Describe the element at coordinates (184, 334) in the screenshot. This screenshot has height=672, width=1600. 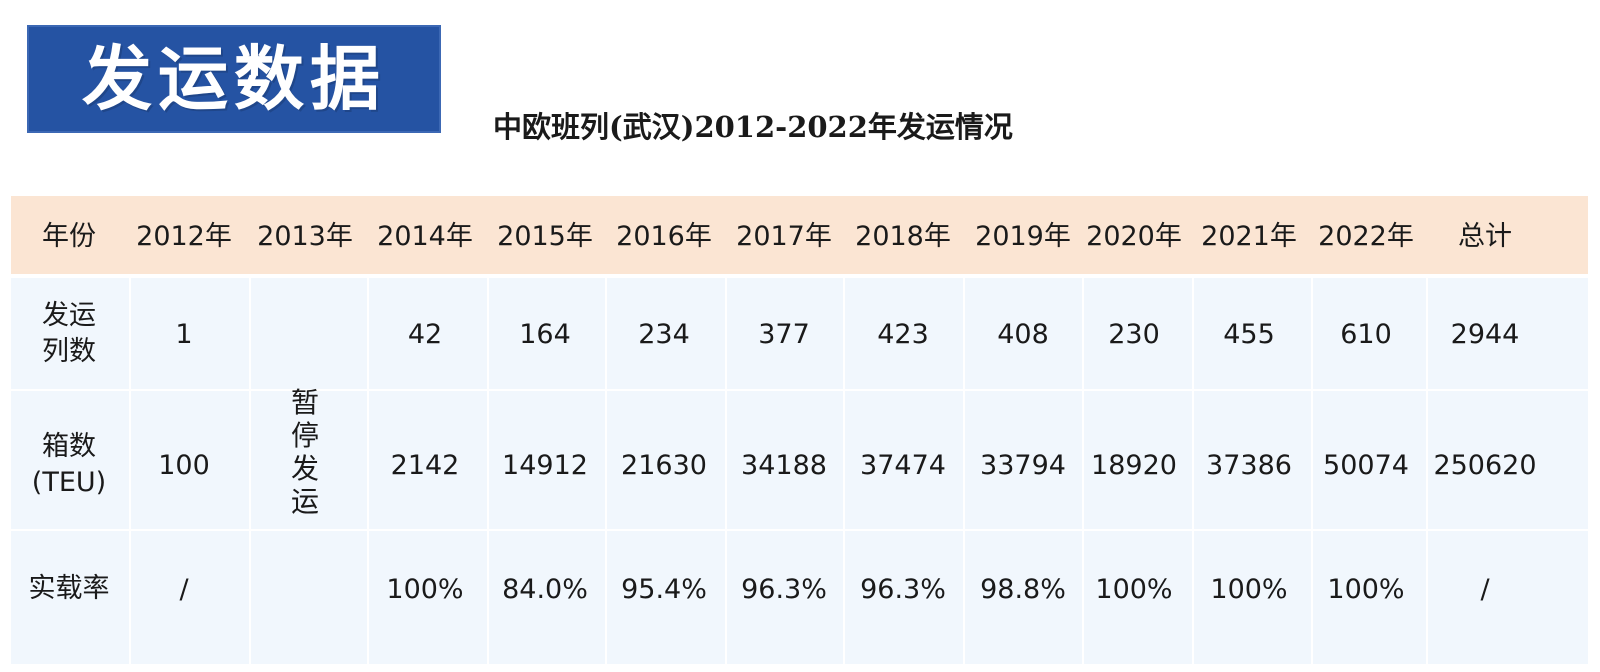
I see `table-cell: 1` at that location.